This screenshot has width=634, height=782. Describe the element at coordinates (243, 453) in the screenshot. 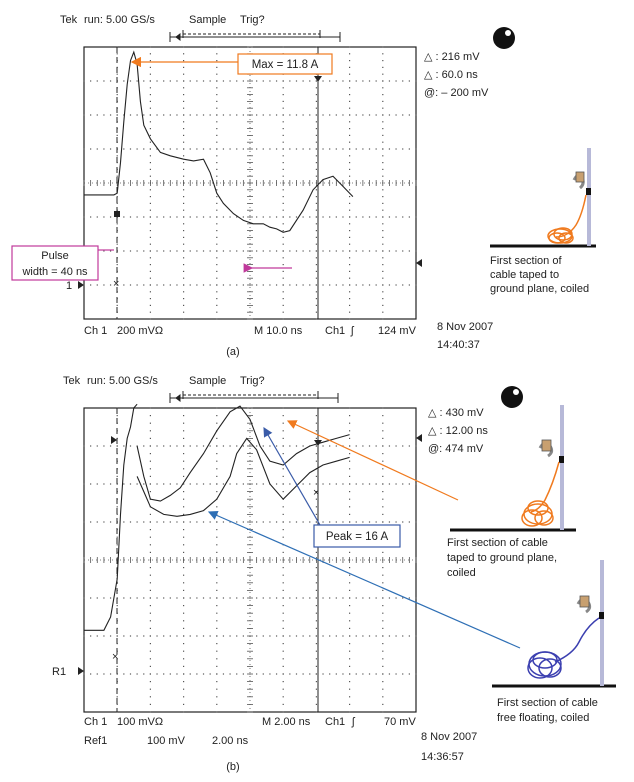

I see `trace-b-taped` at that location.